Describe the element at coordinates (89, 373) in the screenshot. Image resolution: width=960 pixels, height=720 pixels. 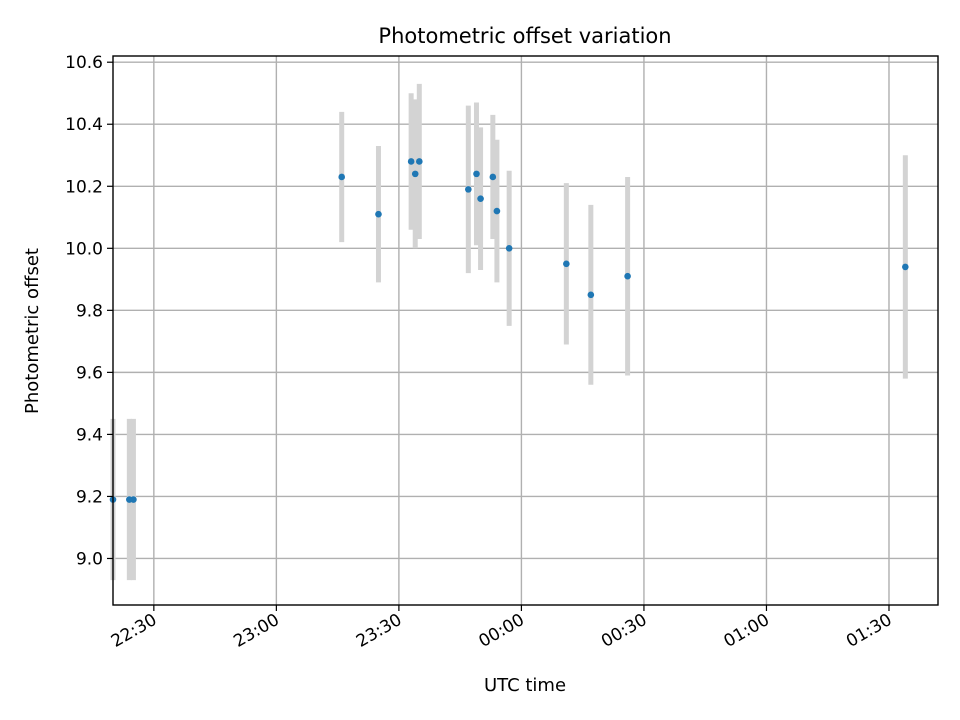
I see `y-tick-label: 9.6` at that location.